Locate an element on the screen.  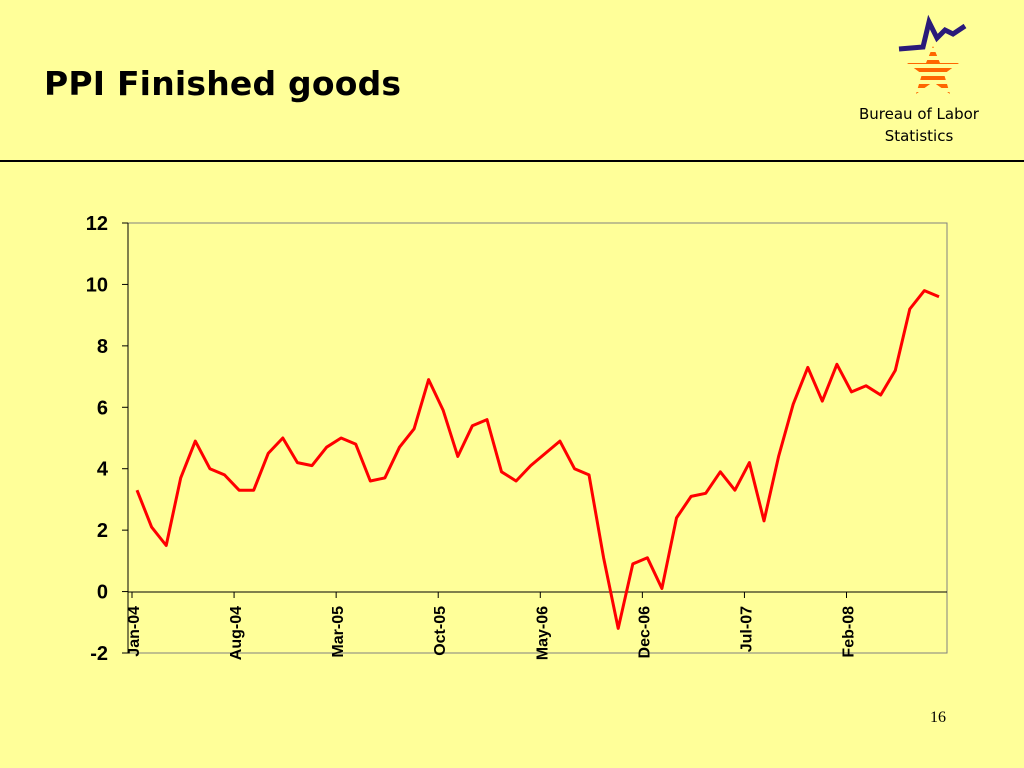
y-tick-label: 6 is located at coordinates (102, 408).